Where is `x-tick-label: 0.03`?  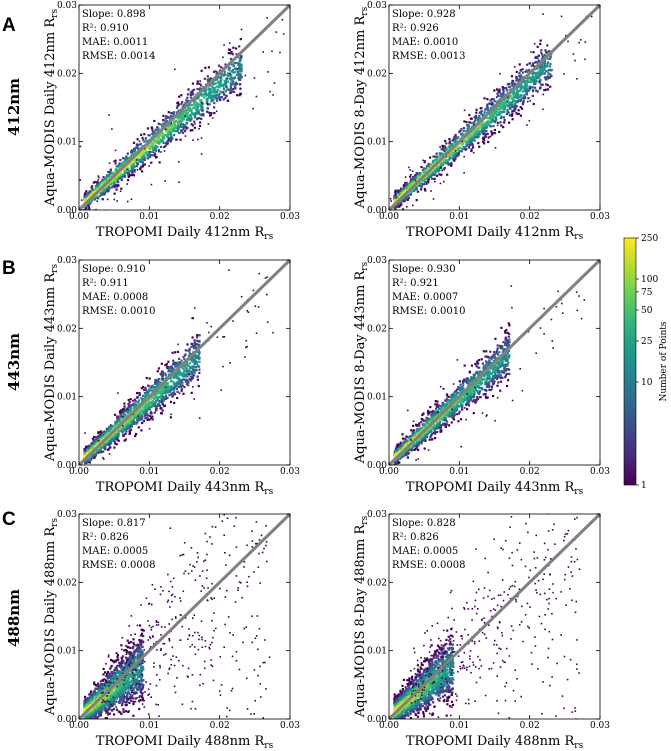 x-tick-label: 0.03 is located at coordinates (600, 217).